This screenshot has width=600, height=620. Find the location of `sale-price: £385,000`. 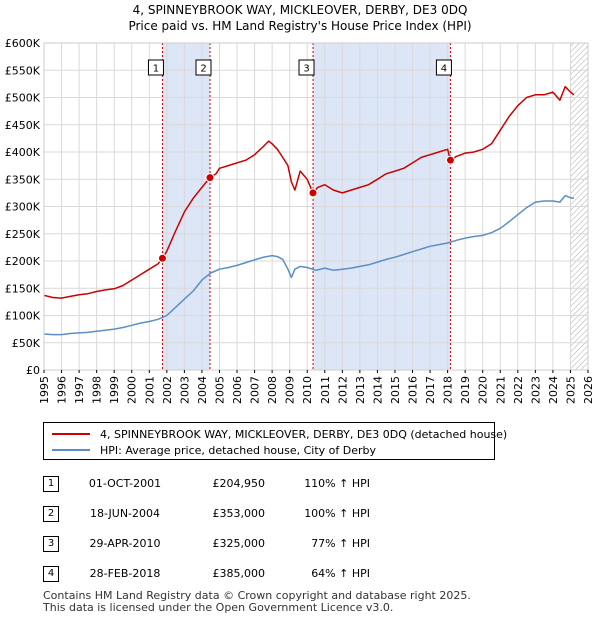

sale-price: £385,000 is located at coordinates (239, 573).